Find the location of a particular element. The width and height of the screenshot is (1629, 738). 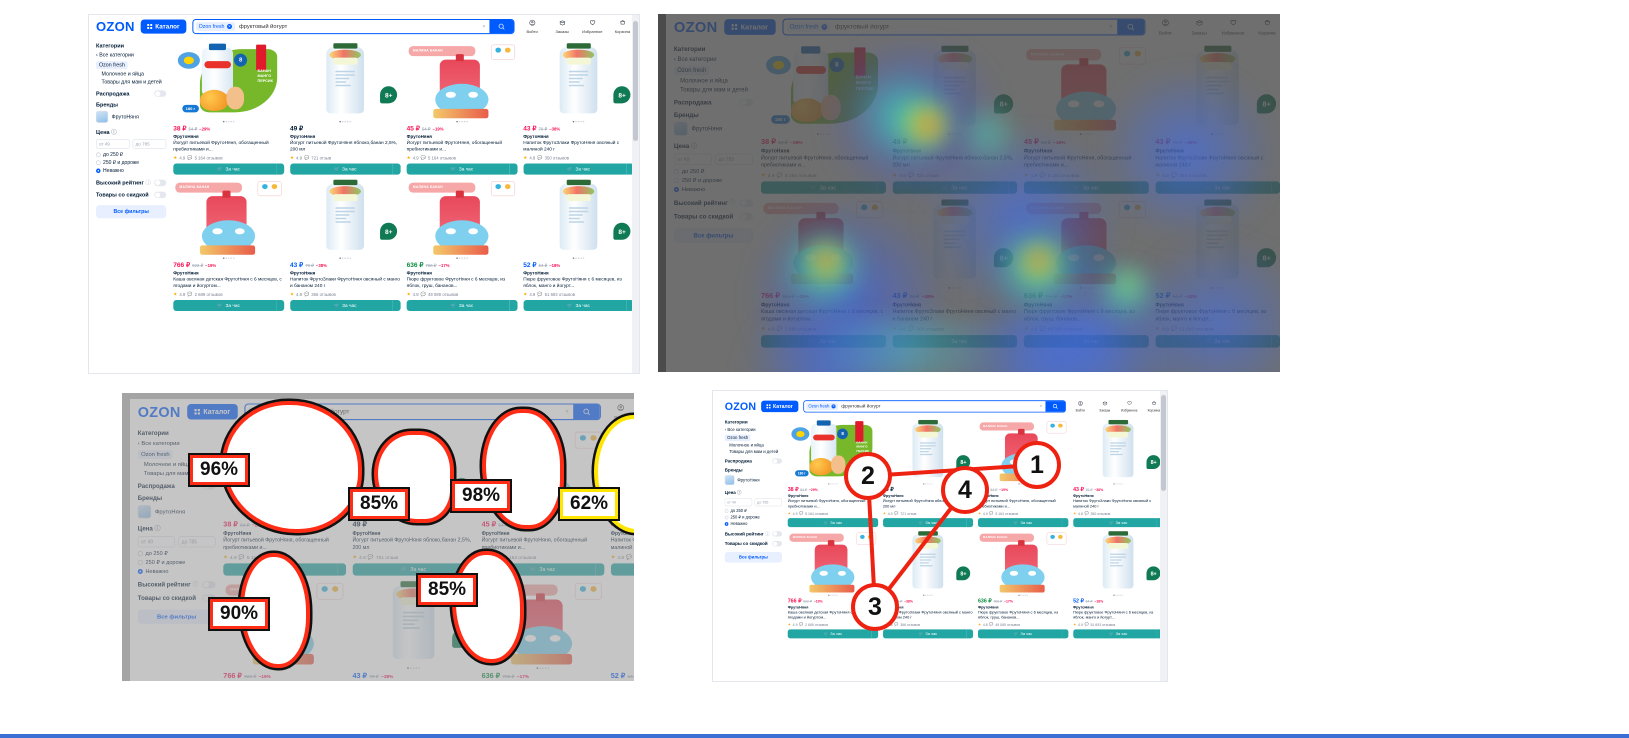

sale-row: Распродажа is located at coordinates (754, 461).